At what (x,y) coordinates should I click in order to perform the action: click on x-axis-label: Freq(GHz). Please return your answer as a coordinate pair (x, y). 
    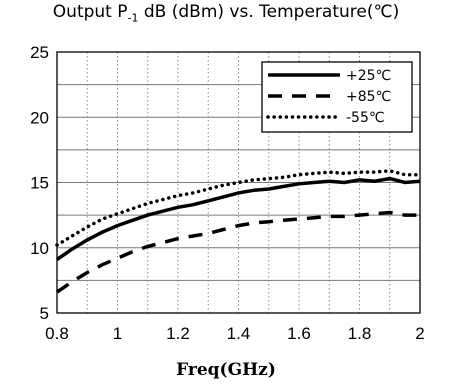
    Looking at the image, I should click on (226, 370).